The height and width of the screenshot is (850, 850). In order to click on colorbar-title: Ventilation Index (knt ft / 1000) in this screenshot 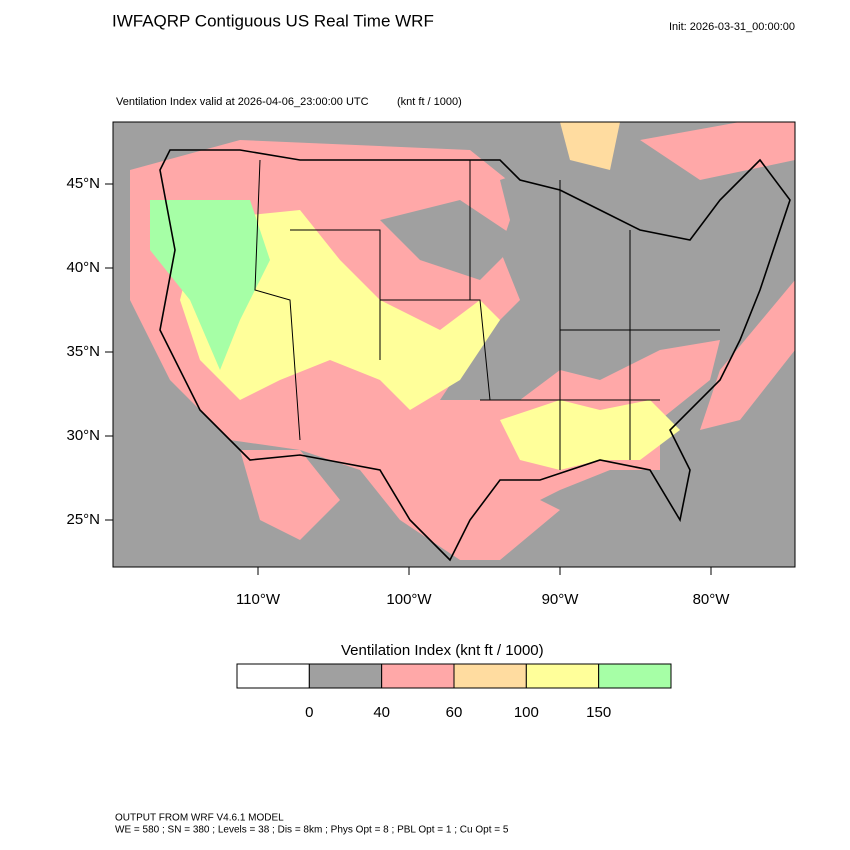, I will do `click(442, 650)`.